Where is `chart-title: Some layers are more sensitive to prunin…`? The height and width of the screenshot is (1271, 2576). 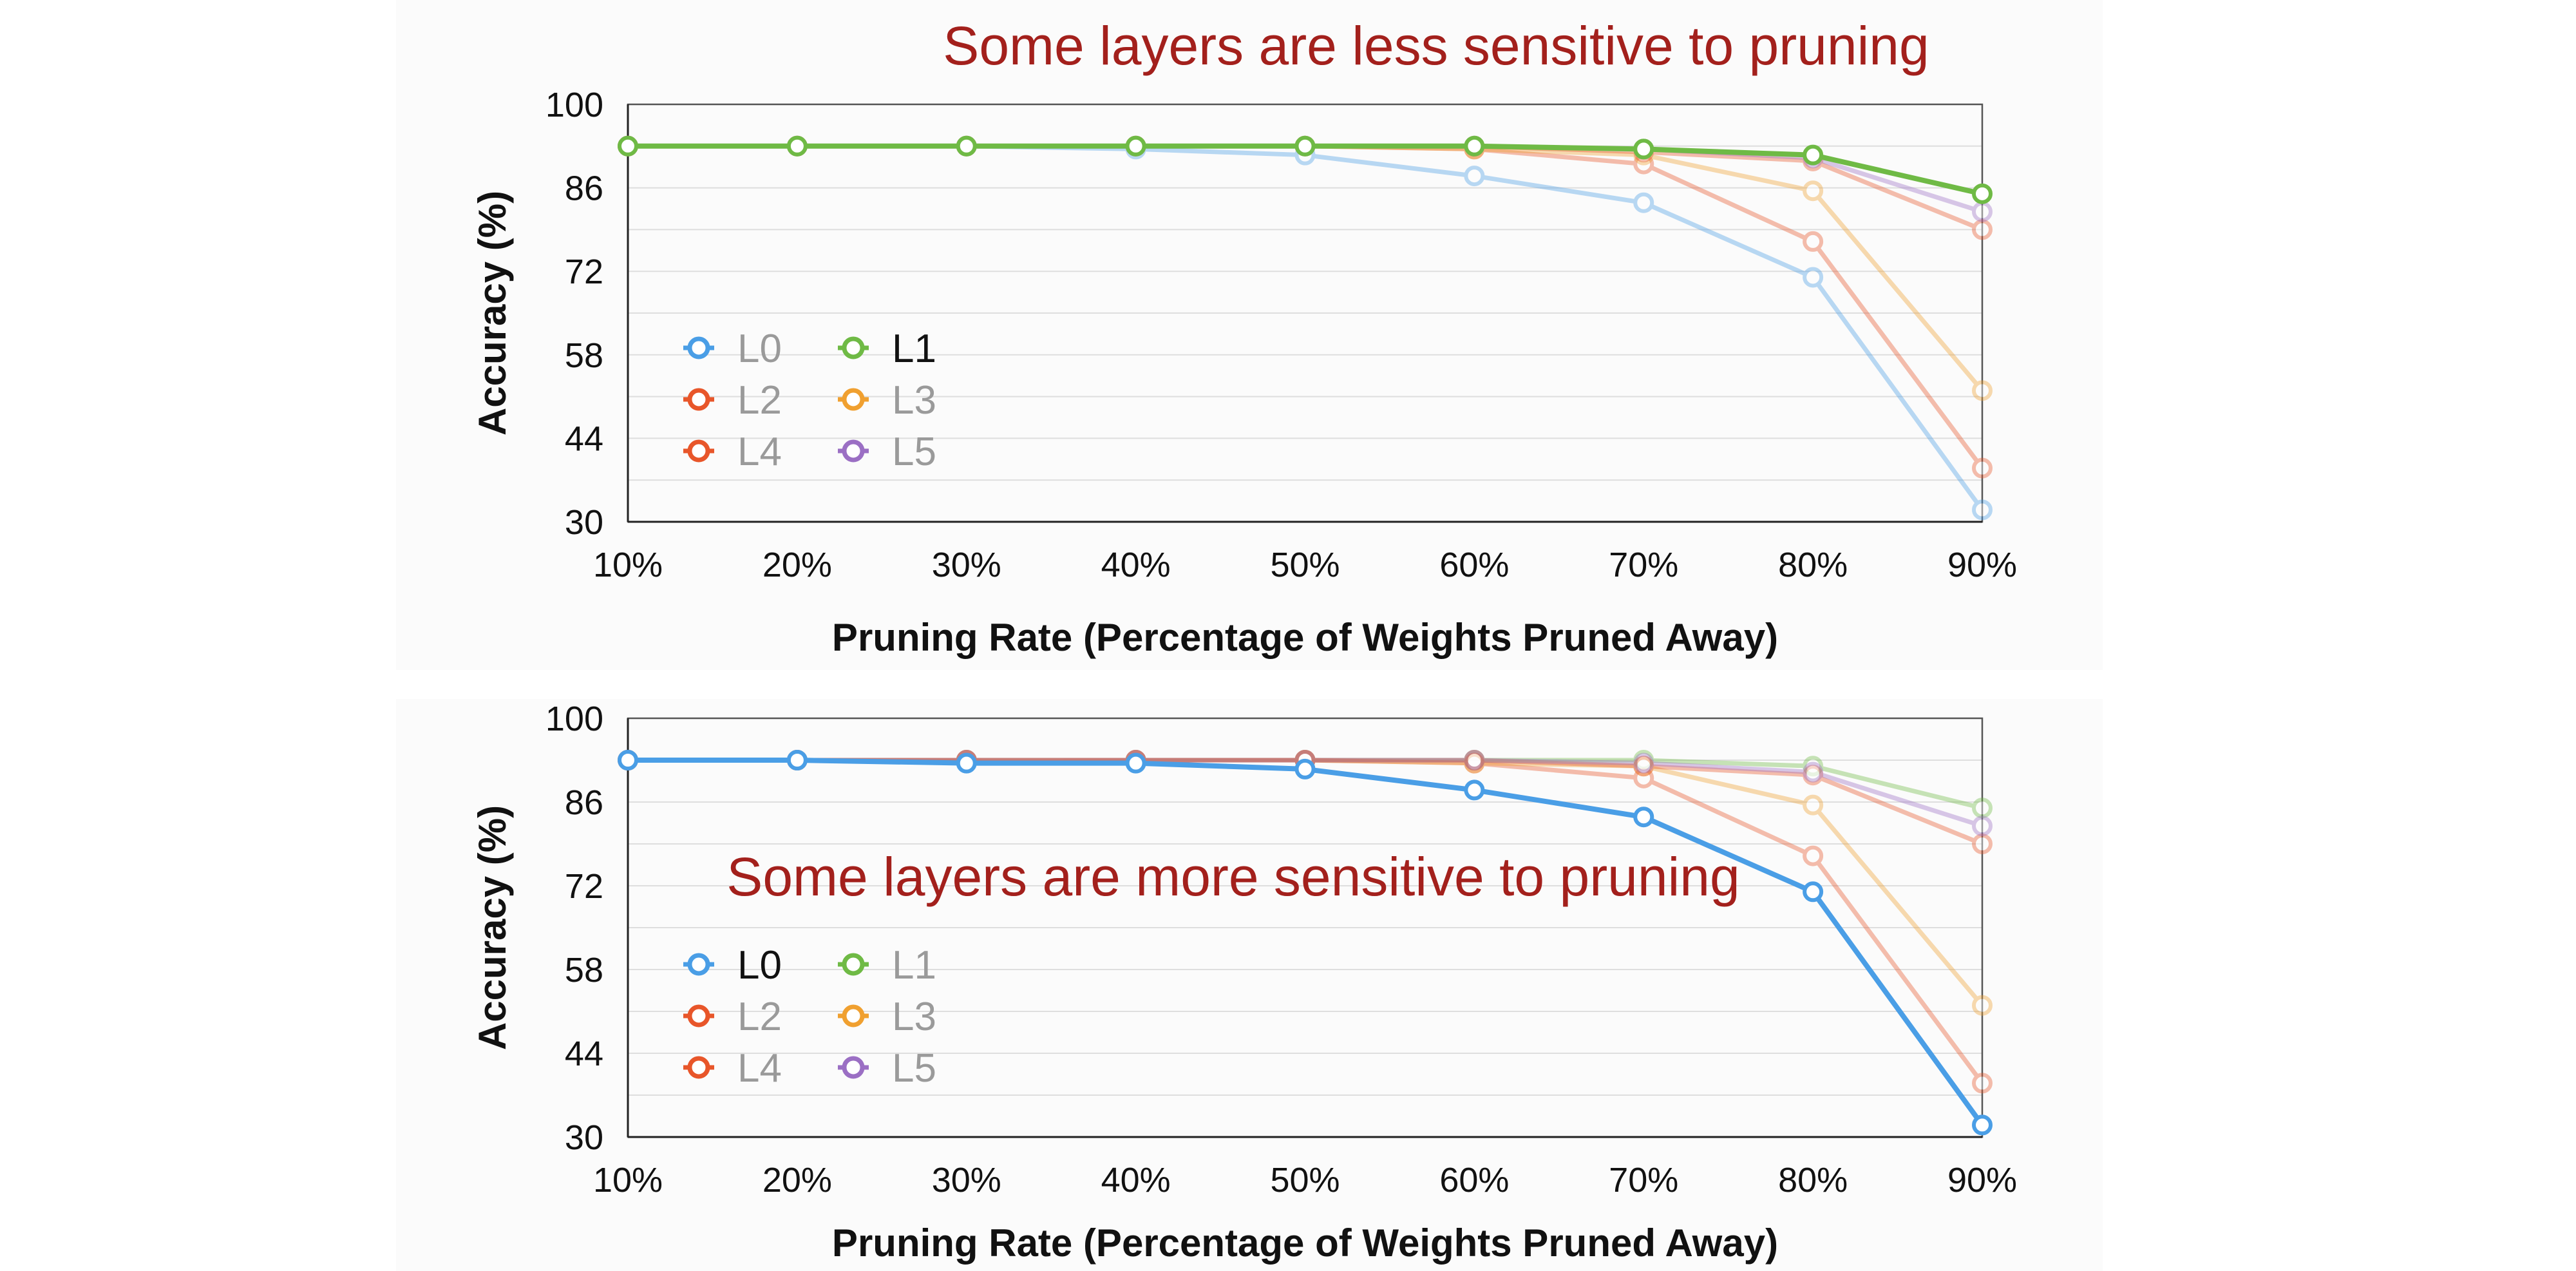 chart-title: Some layers are more sensitive to prunin… is located at coordinates (1232, 876).